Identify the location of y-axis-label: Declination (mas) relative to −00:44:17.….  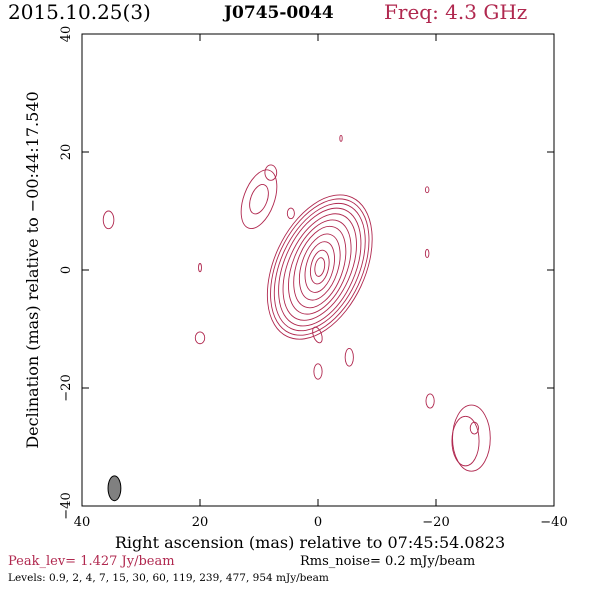
(32, 269).